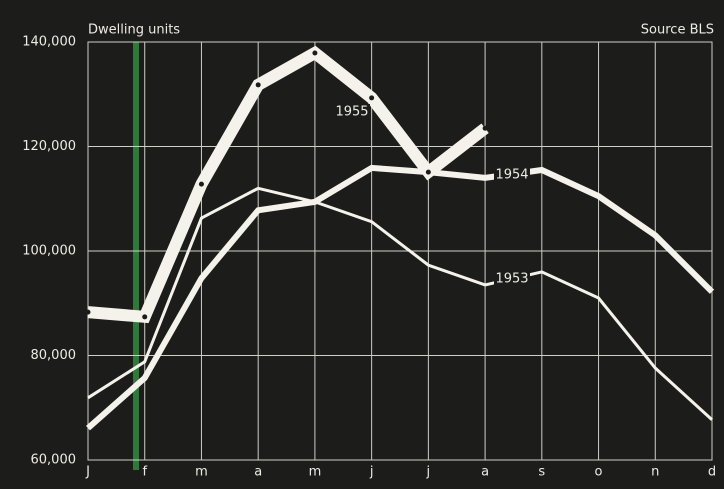  I want to click on chart-title: Dwelling units, so click(134, 30).